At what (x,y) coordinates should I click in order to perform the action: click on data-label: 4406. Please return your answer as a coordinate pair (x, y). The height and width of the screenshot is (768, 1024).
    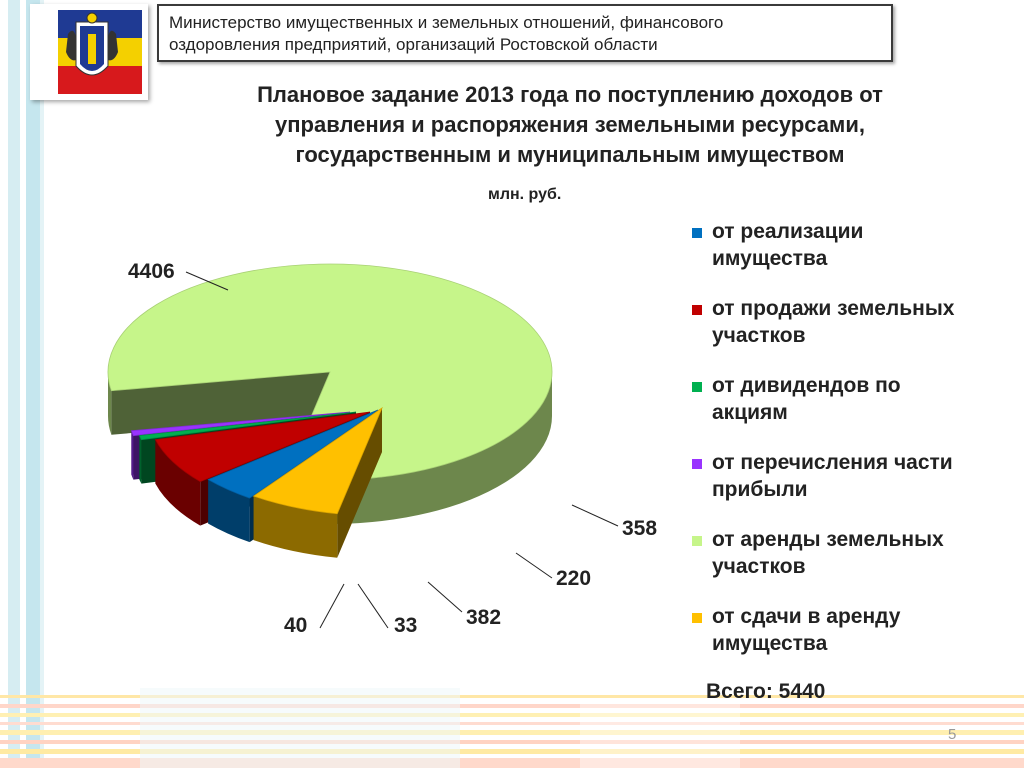
    Looking at the image, I should click on (151, 271).